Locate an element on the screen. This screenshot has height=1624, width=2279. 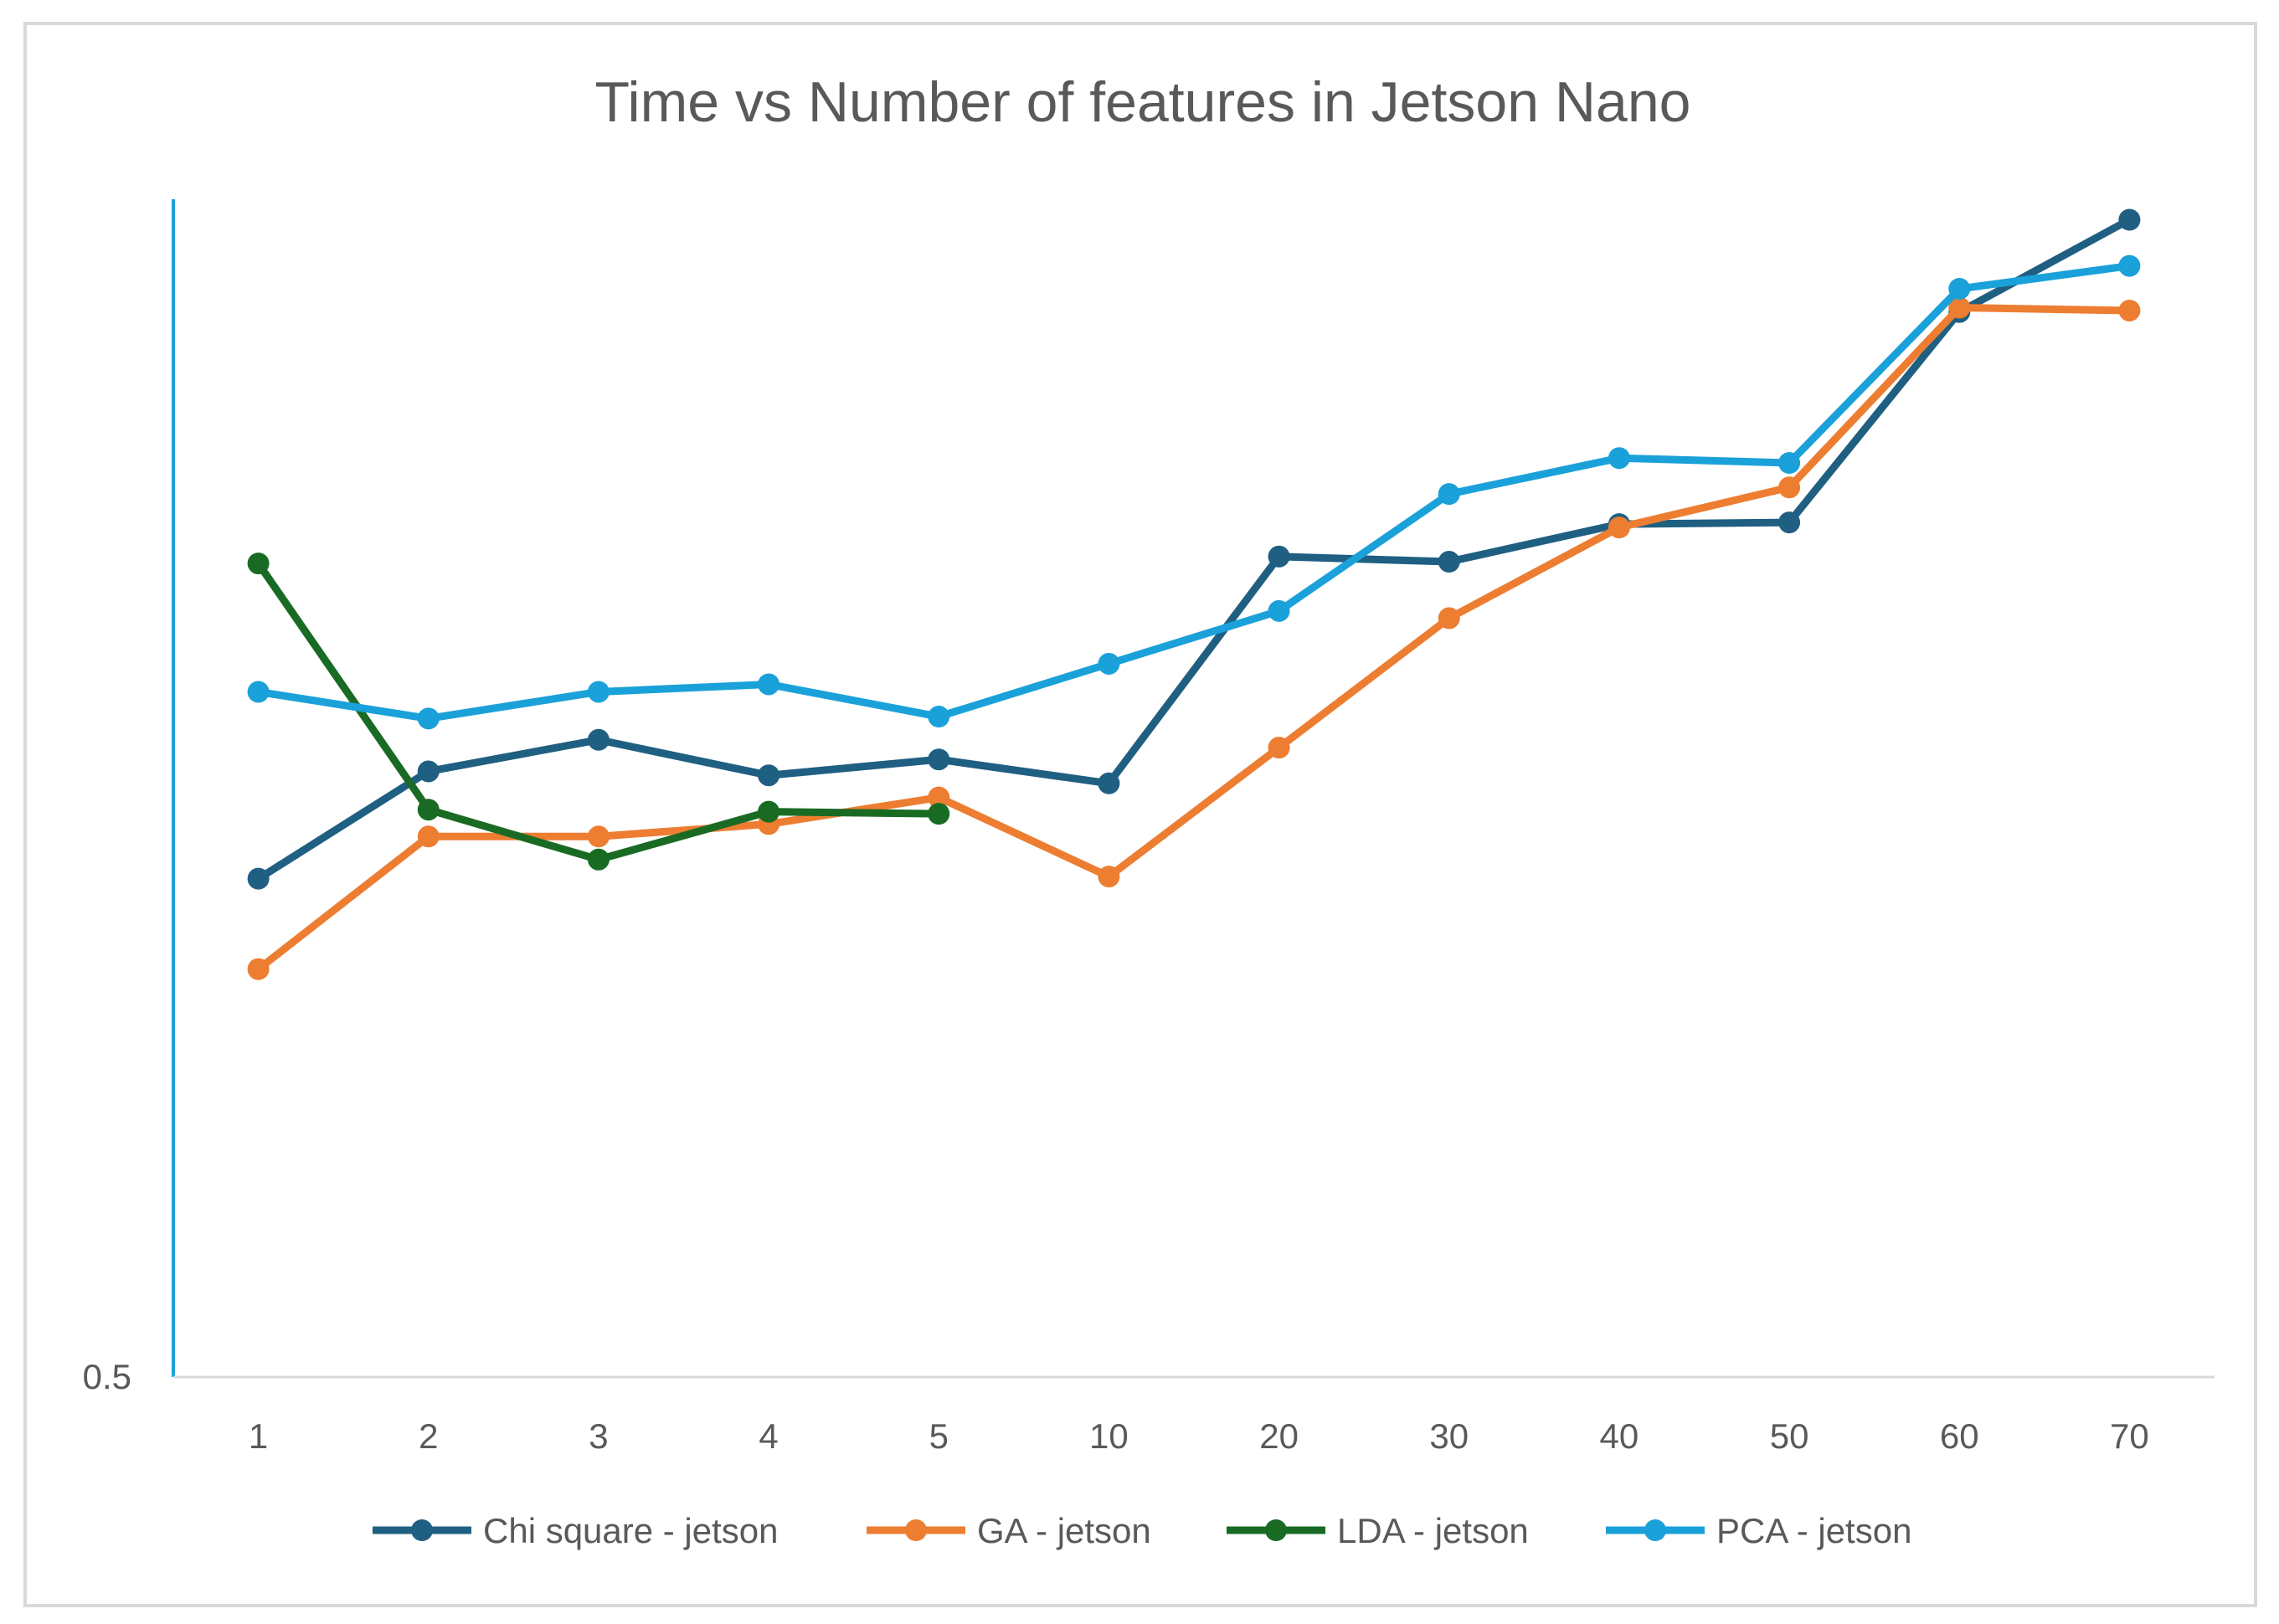
legend-item: GA - jetson is located at coordinates (1009, 1530).